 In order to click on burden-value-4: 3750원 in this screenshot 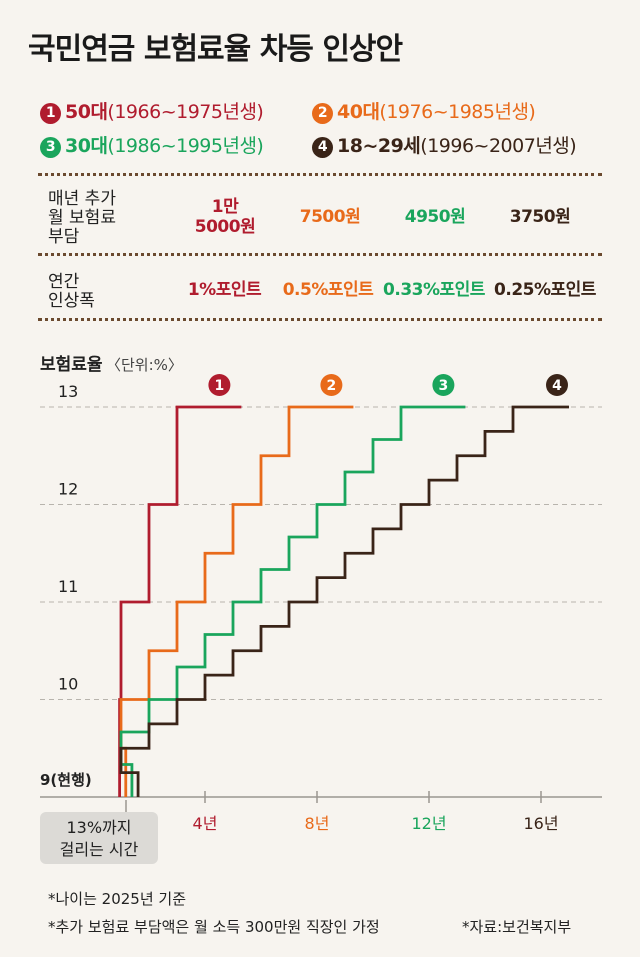, I will do `click(540, 217)`.